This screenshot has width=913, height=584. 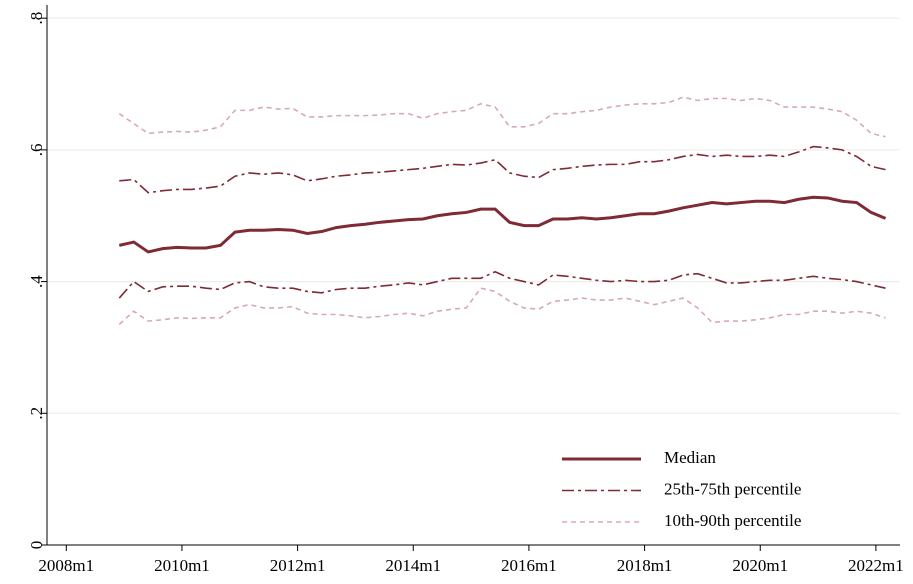 I want to click on legend-label: Median, so click(x=690, y=457).